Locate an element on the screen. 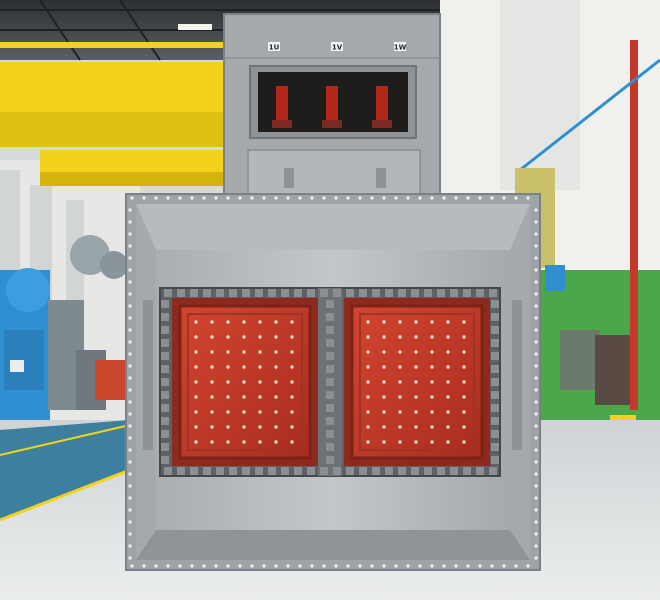  brown-equipment is located at coordinates (612, 370).